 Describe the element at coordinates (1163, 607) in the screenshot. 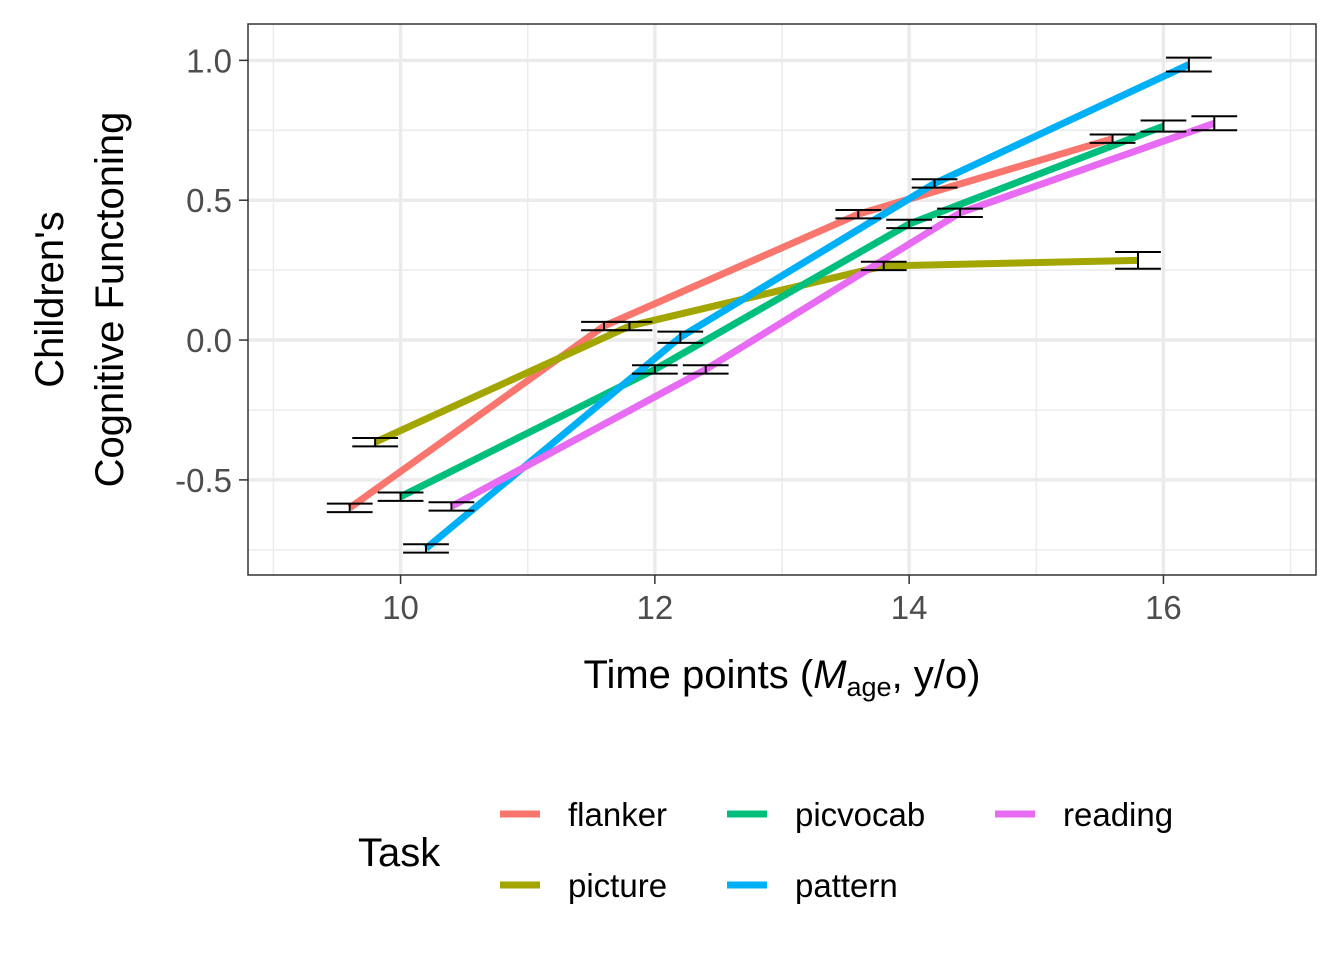

I see `x-tick-label: 16` at that location.